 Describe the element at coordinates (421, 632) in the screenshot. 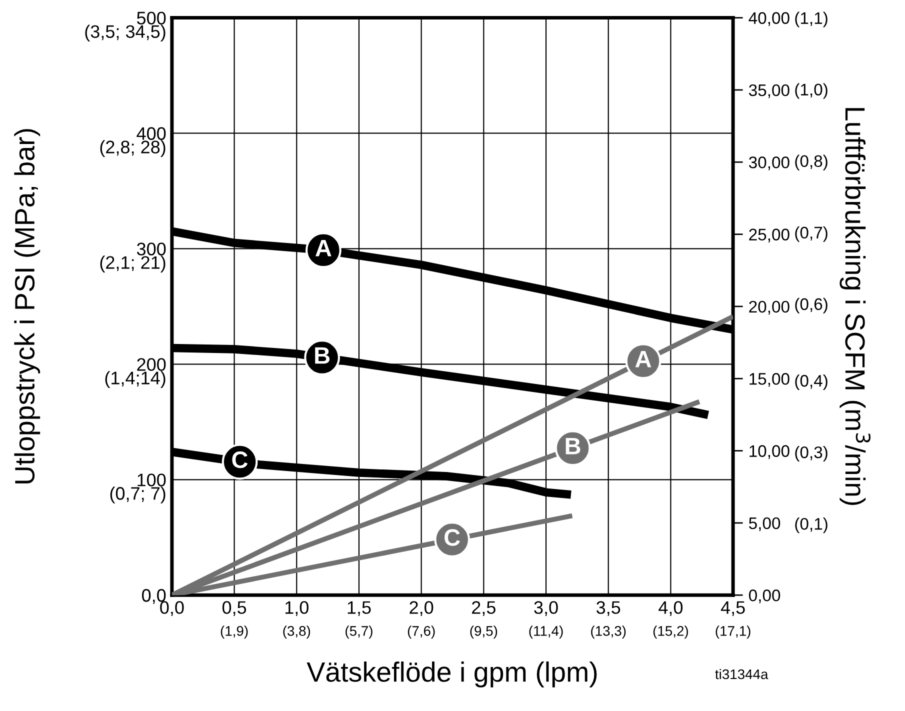

I see `x2-tick-label: (7,6)` at that location.